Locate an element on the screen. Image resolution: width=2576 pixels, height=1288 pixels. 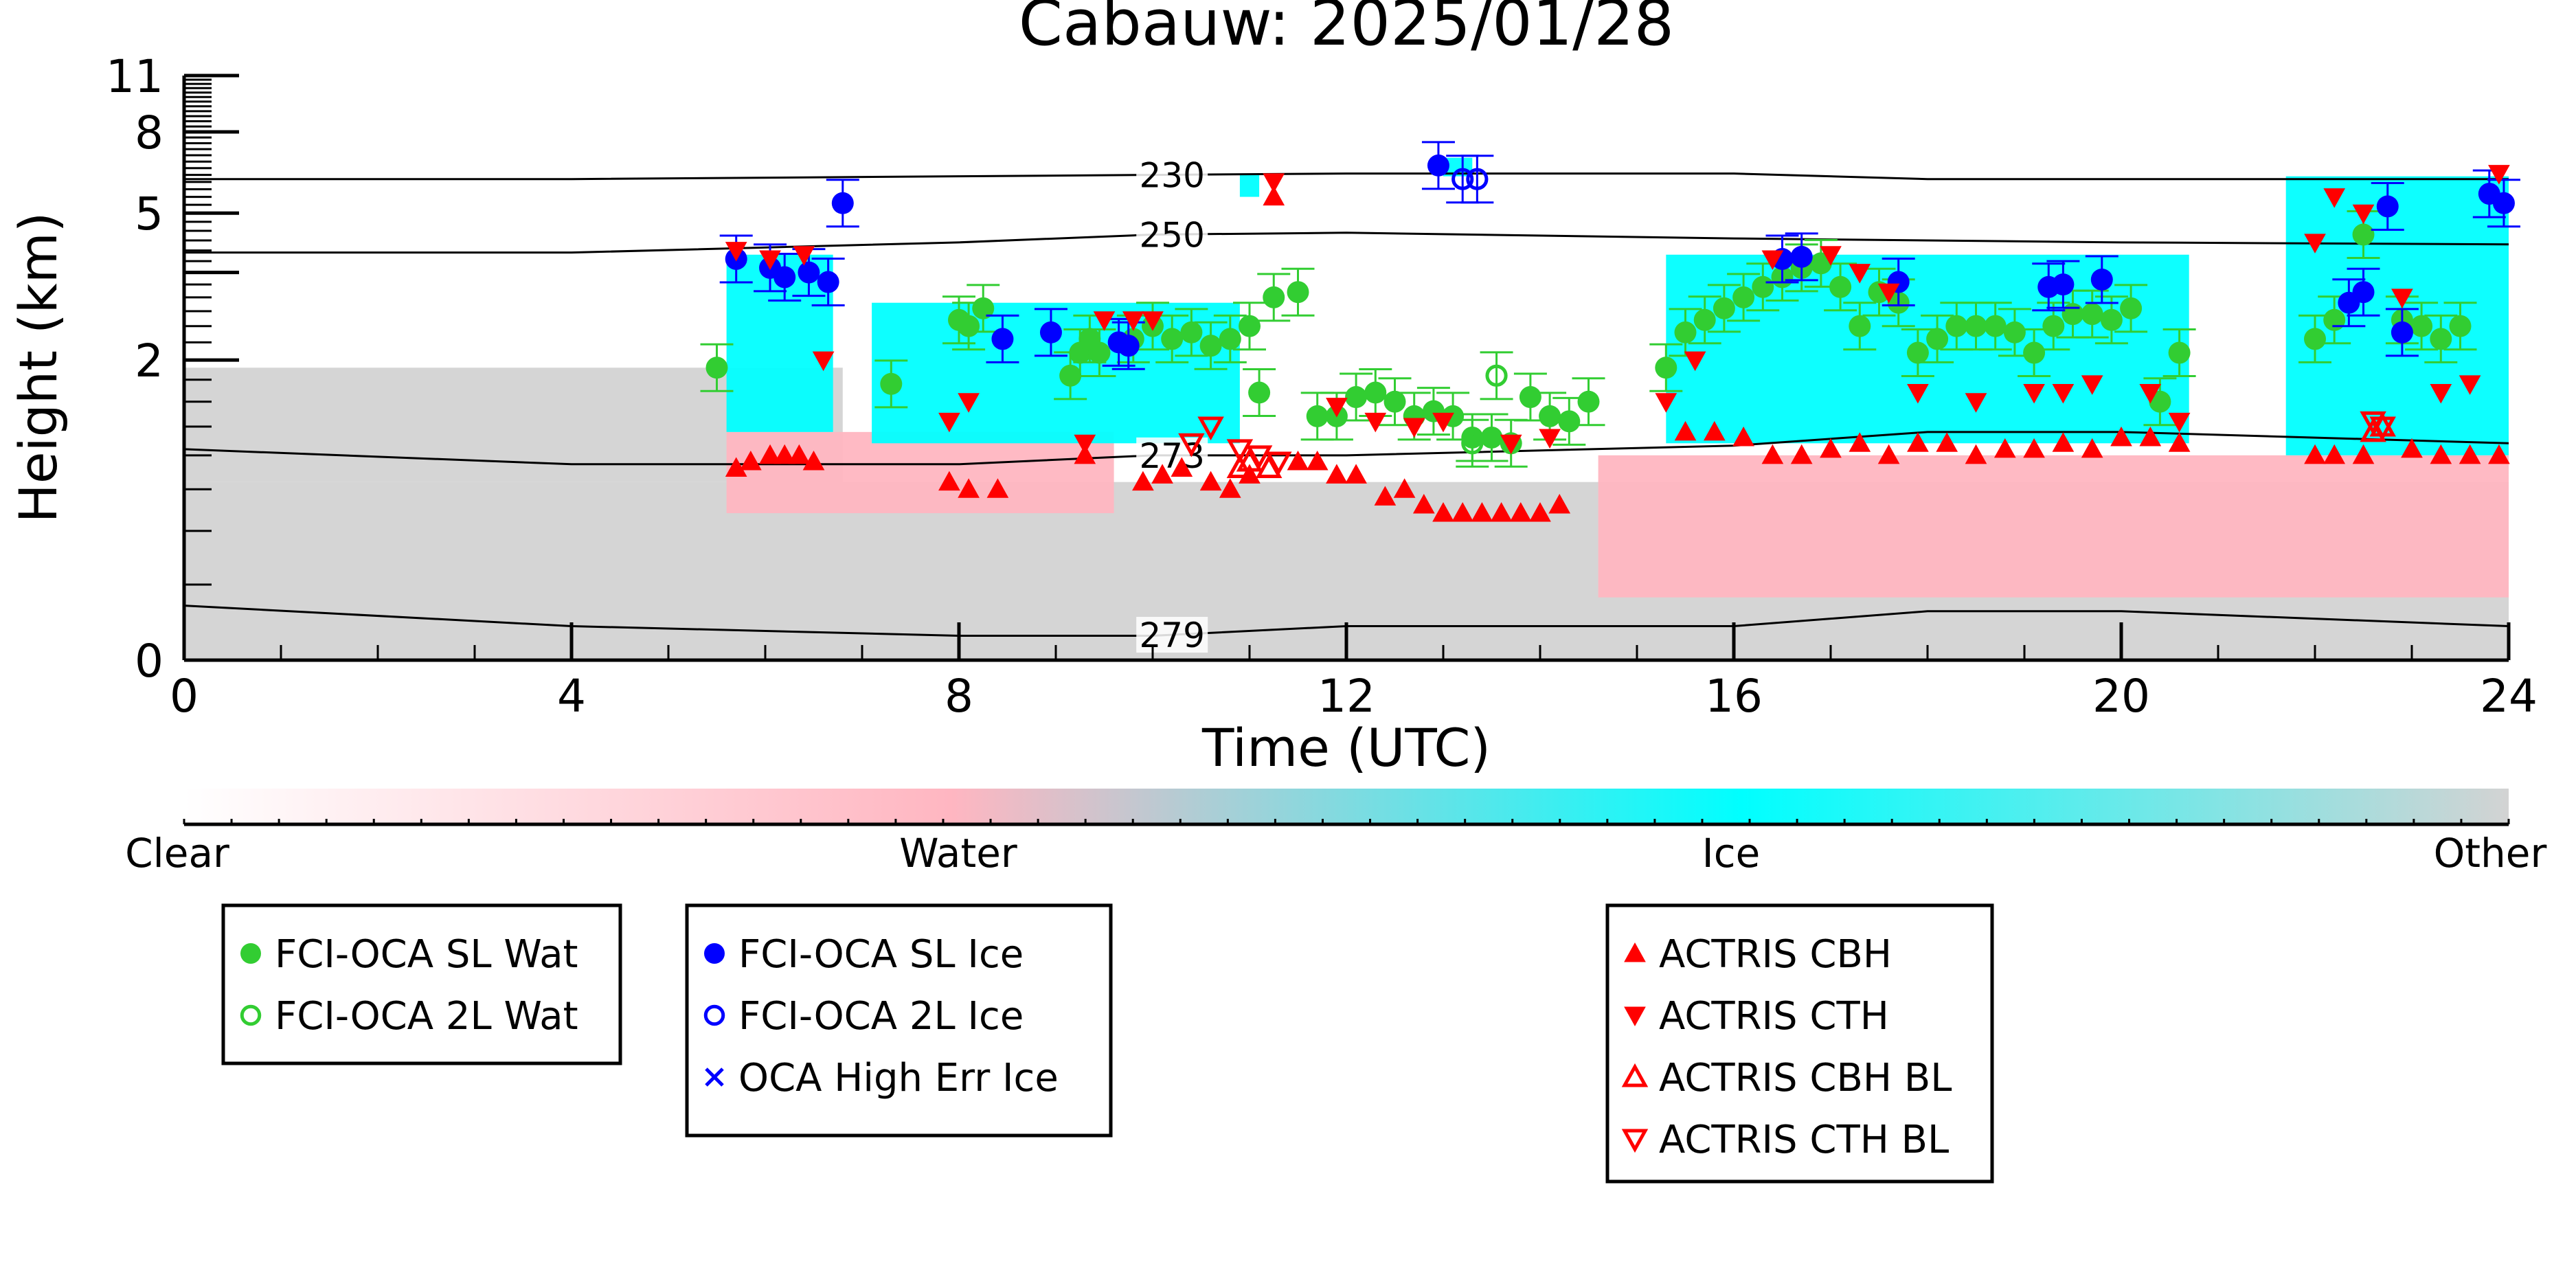
legend-label: OCA High Err Ice is located at coordinates (898, 1078).